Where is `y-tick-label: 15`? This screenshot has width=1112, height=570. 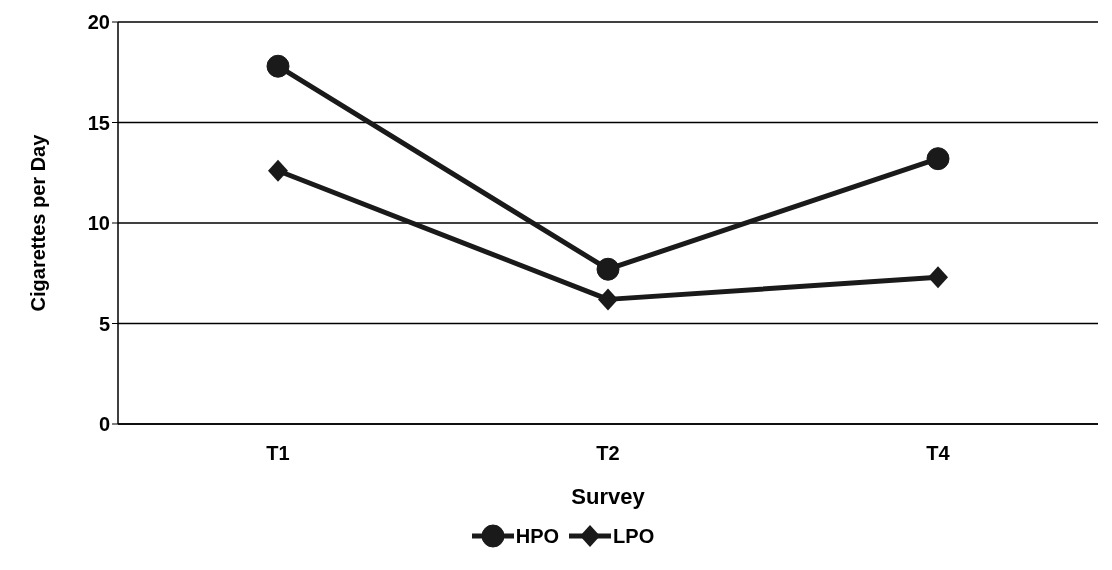 y-tick-label: 15 is located at coordinates (98, 122).